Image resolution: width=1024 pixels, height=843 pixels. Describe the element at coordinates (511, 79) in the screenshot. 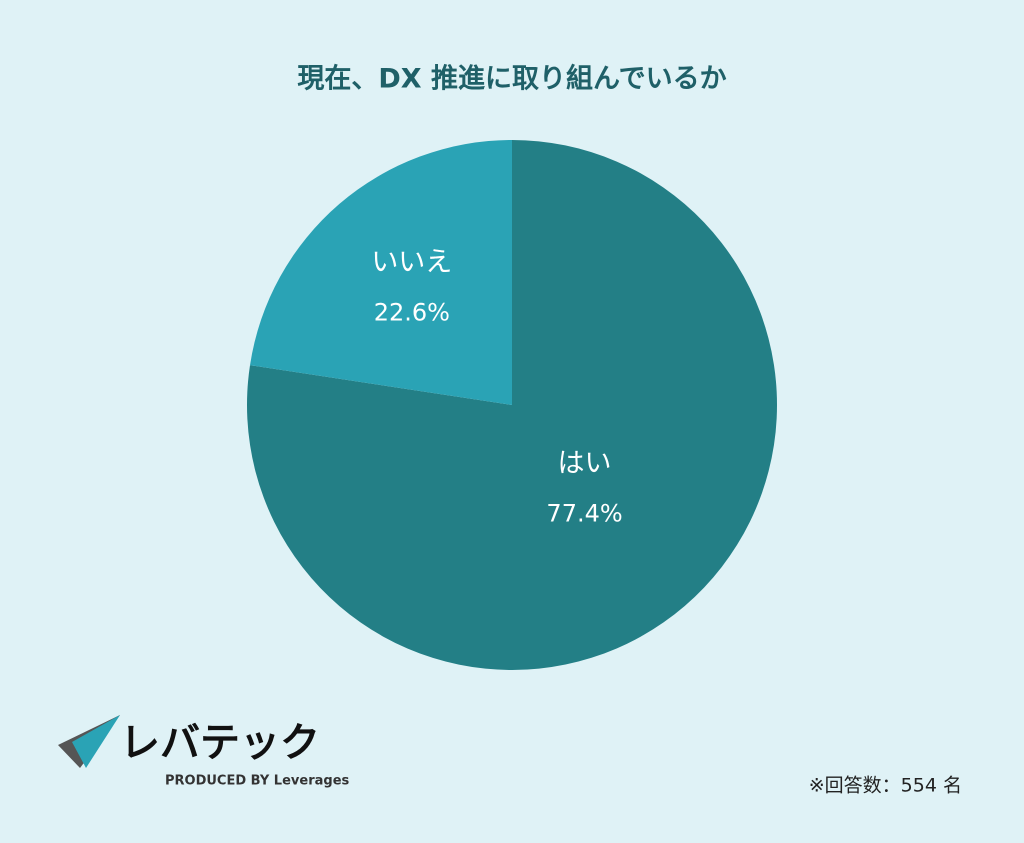

I see `chart-title: 現在、DX 推進に取り組んでいるか` at that location.